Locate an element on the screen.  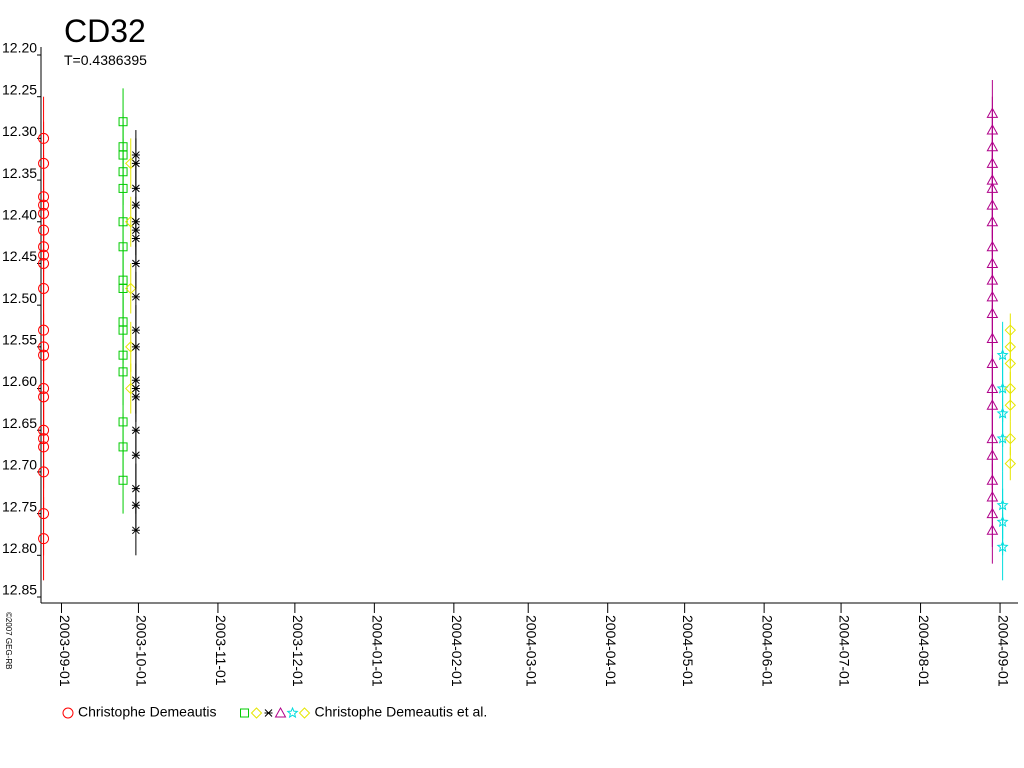
x-tick-label: 2004-01-01 is located at coordinates (378, 651).